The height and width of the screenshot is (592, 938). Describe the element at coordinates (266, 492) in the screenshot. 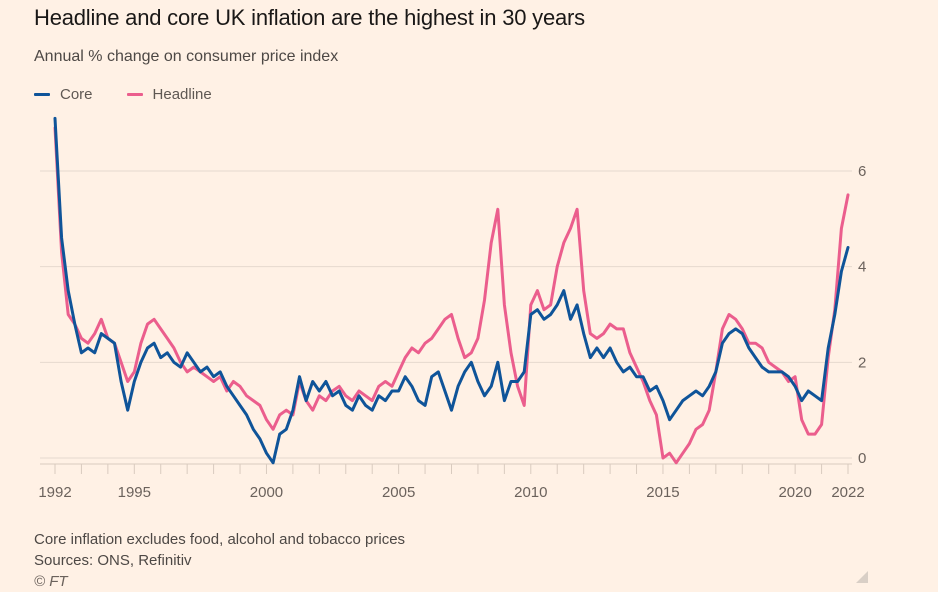

I see `x-tick-label: 2000` at that location.